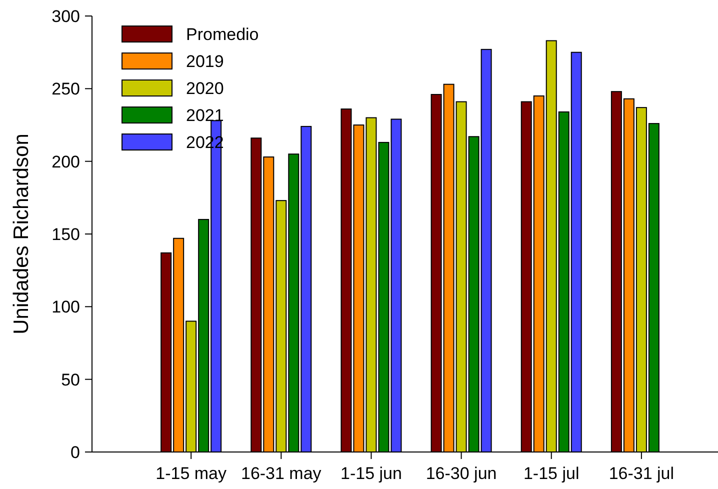 This screenshot has height=489, width=718. What do you see at coordinates (70, 380) in the screenshot?
I see `y-tick-label: 50` at bounding box center [70, 380].